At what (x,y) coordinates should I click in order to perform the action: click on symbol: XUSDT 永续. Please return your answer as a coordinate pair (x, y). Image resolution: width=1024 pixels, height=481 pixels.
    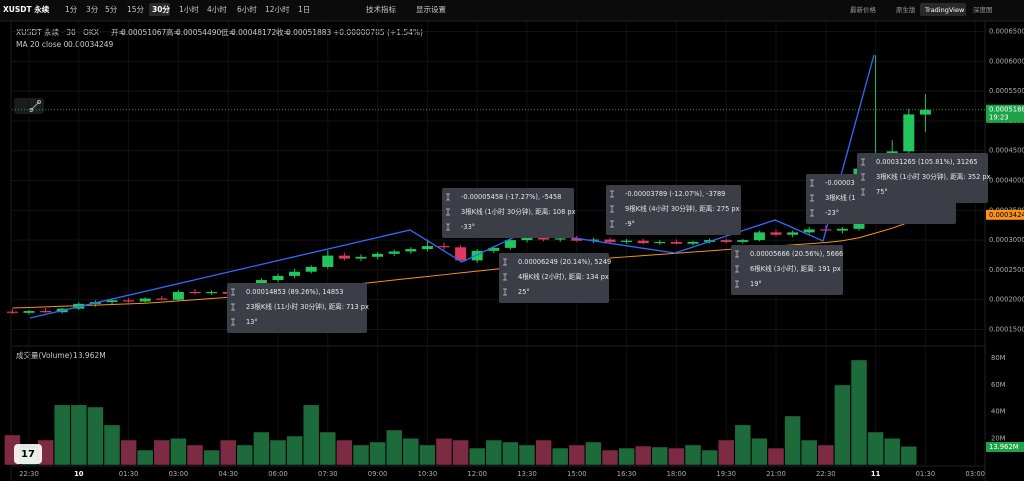
    Looking at the image, I should click on (26, 9).